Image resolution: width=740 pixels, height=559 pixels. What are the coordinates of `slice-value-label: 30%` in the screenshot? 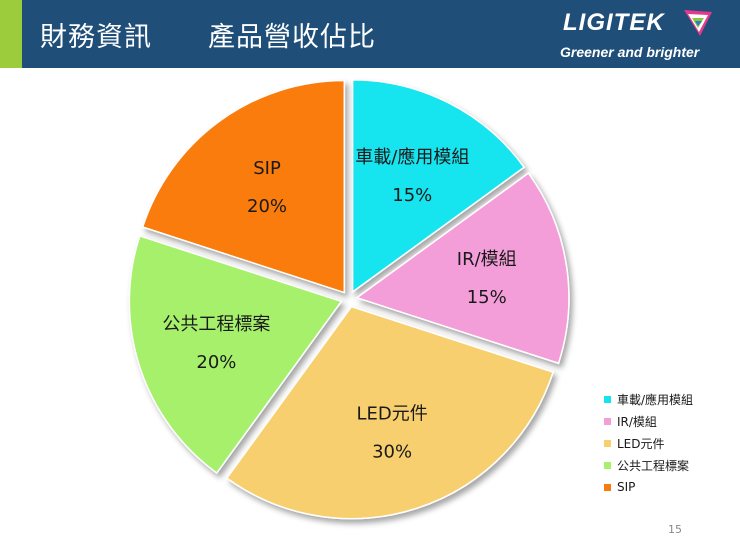 It's located at (392, 452).